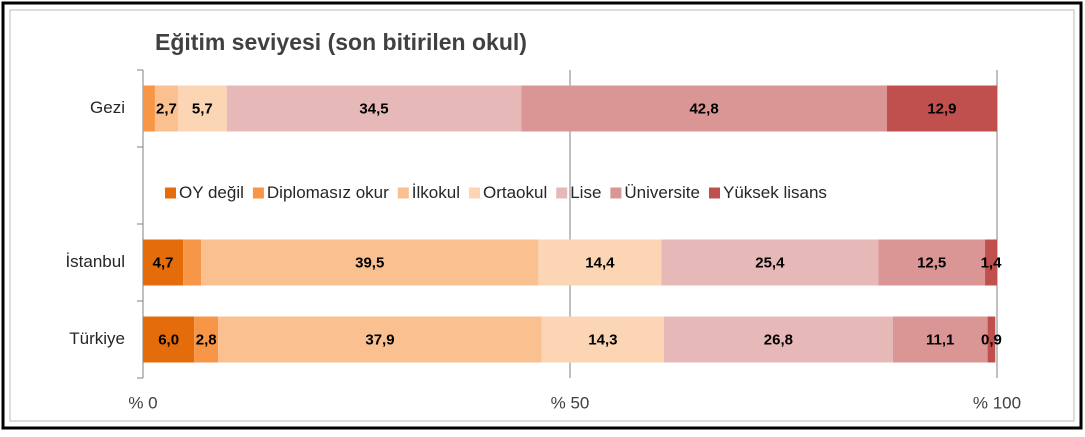  I want to click on value-label: 12,9, so click(941, 108).